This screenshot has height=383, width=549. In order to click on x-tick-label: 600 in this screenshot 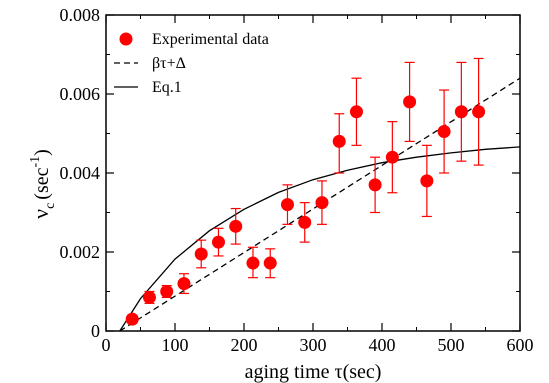, I will do `click(520, 345)`.